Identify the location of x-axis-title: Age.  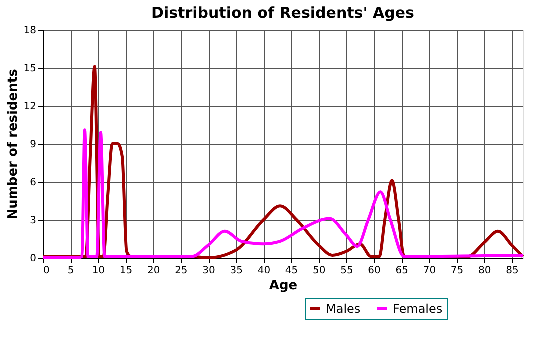
(283, 286).